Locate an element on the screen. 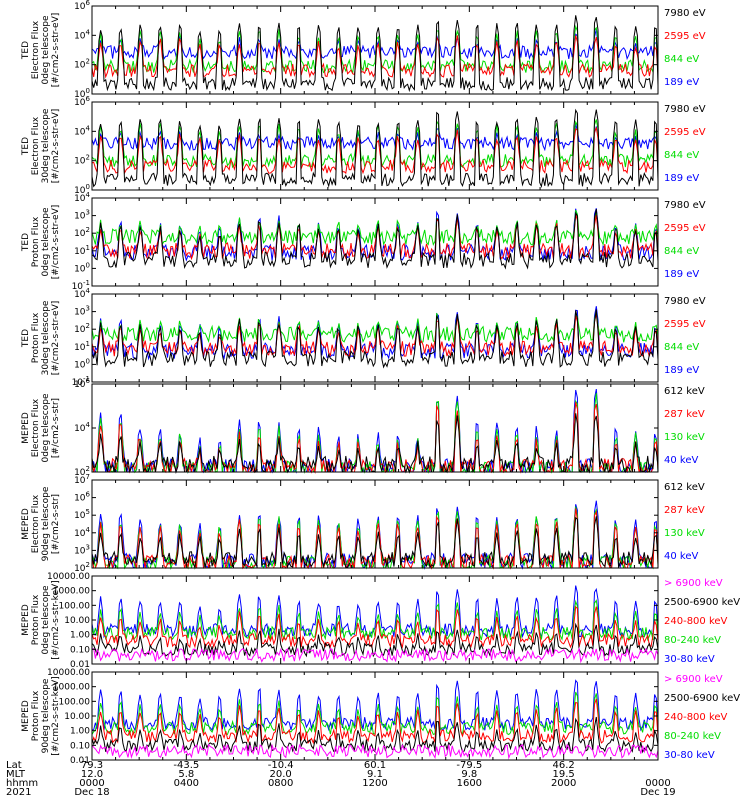 Image resolution: width=750 pixels, height=800 pixels. time-axis-value: 0400 is located at coordinates (186, 783).